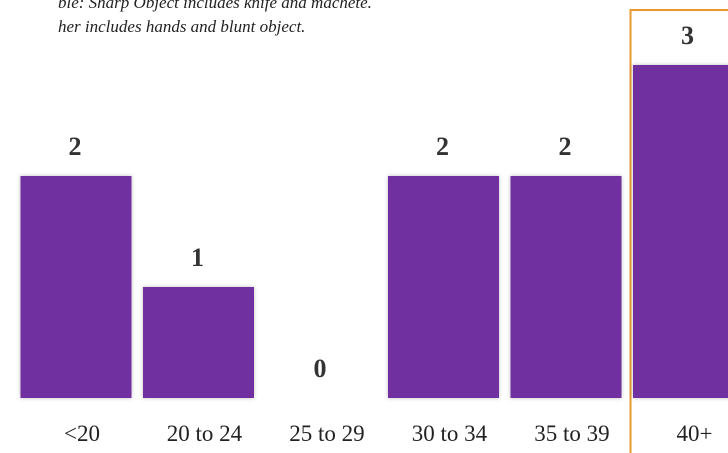  I want to click on value-label-30-to-34: 2, so click(442, 146).